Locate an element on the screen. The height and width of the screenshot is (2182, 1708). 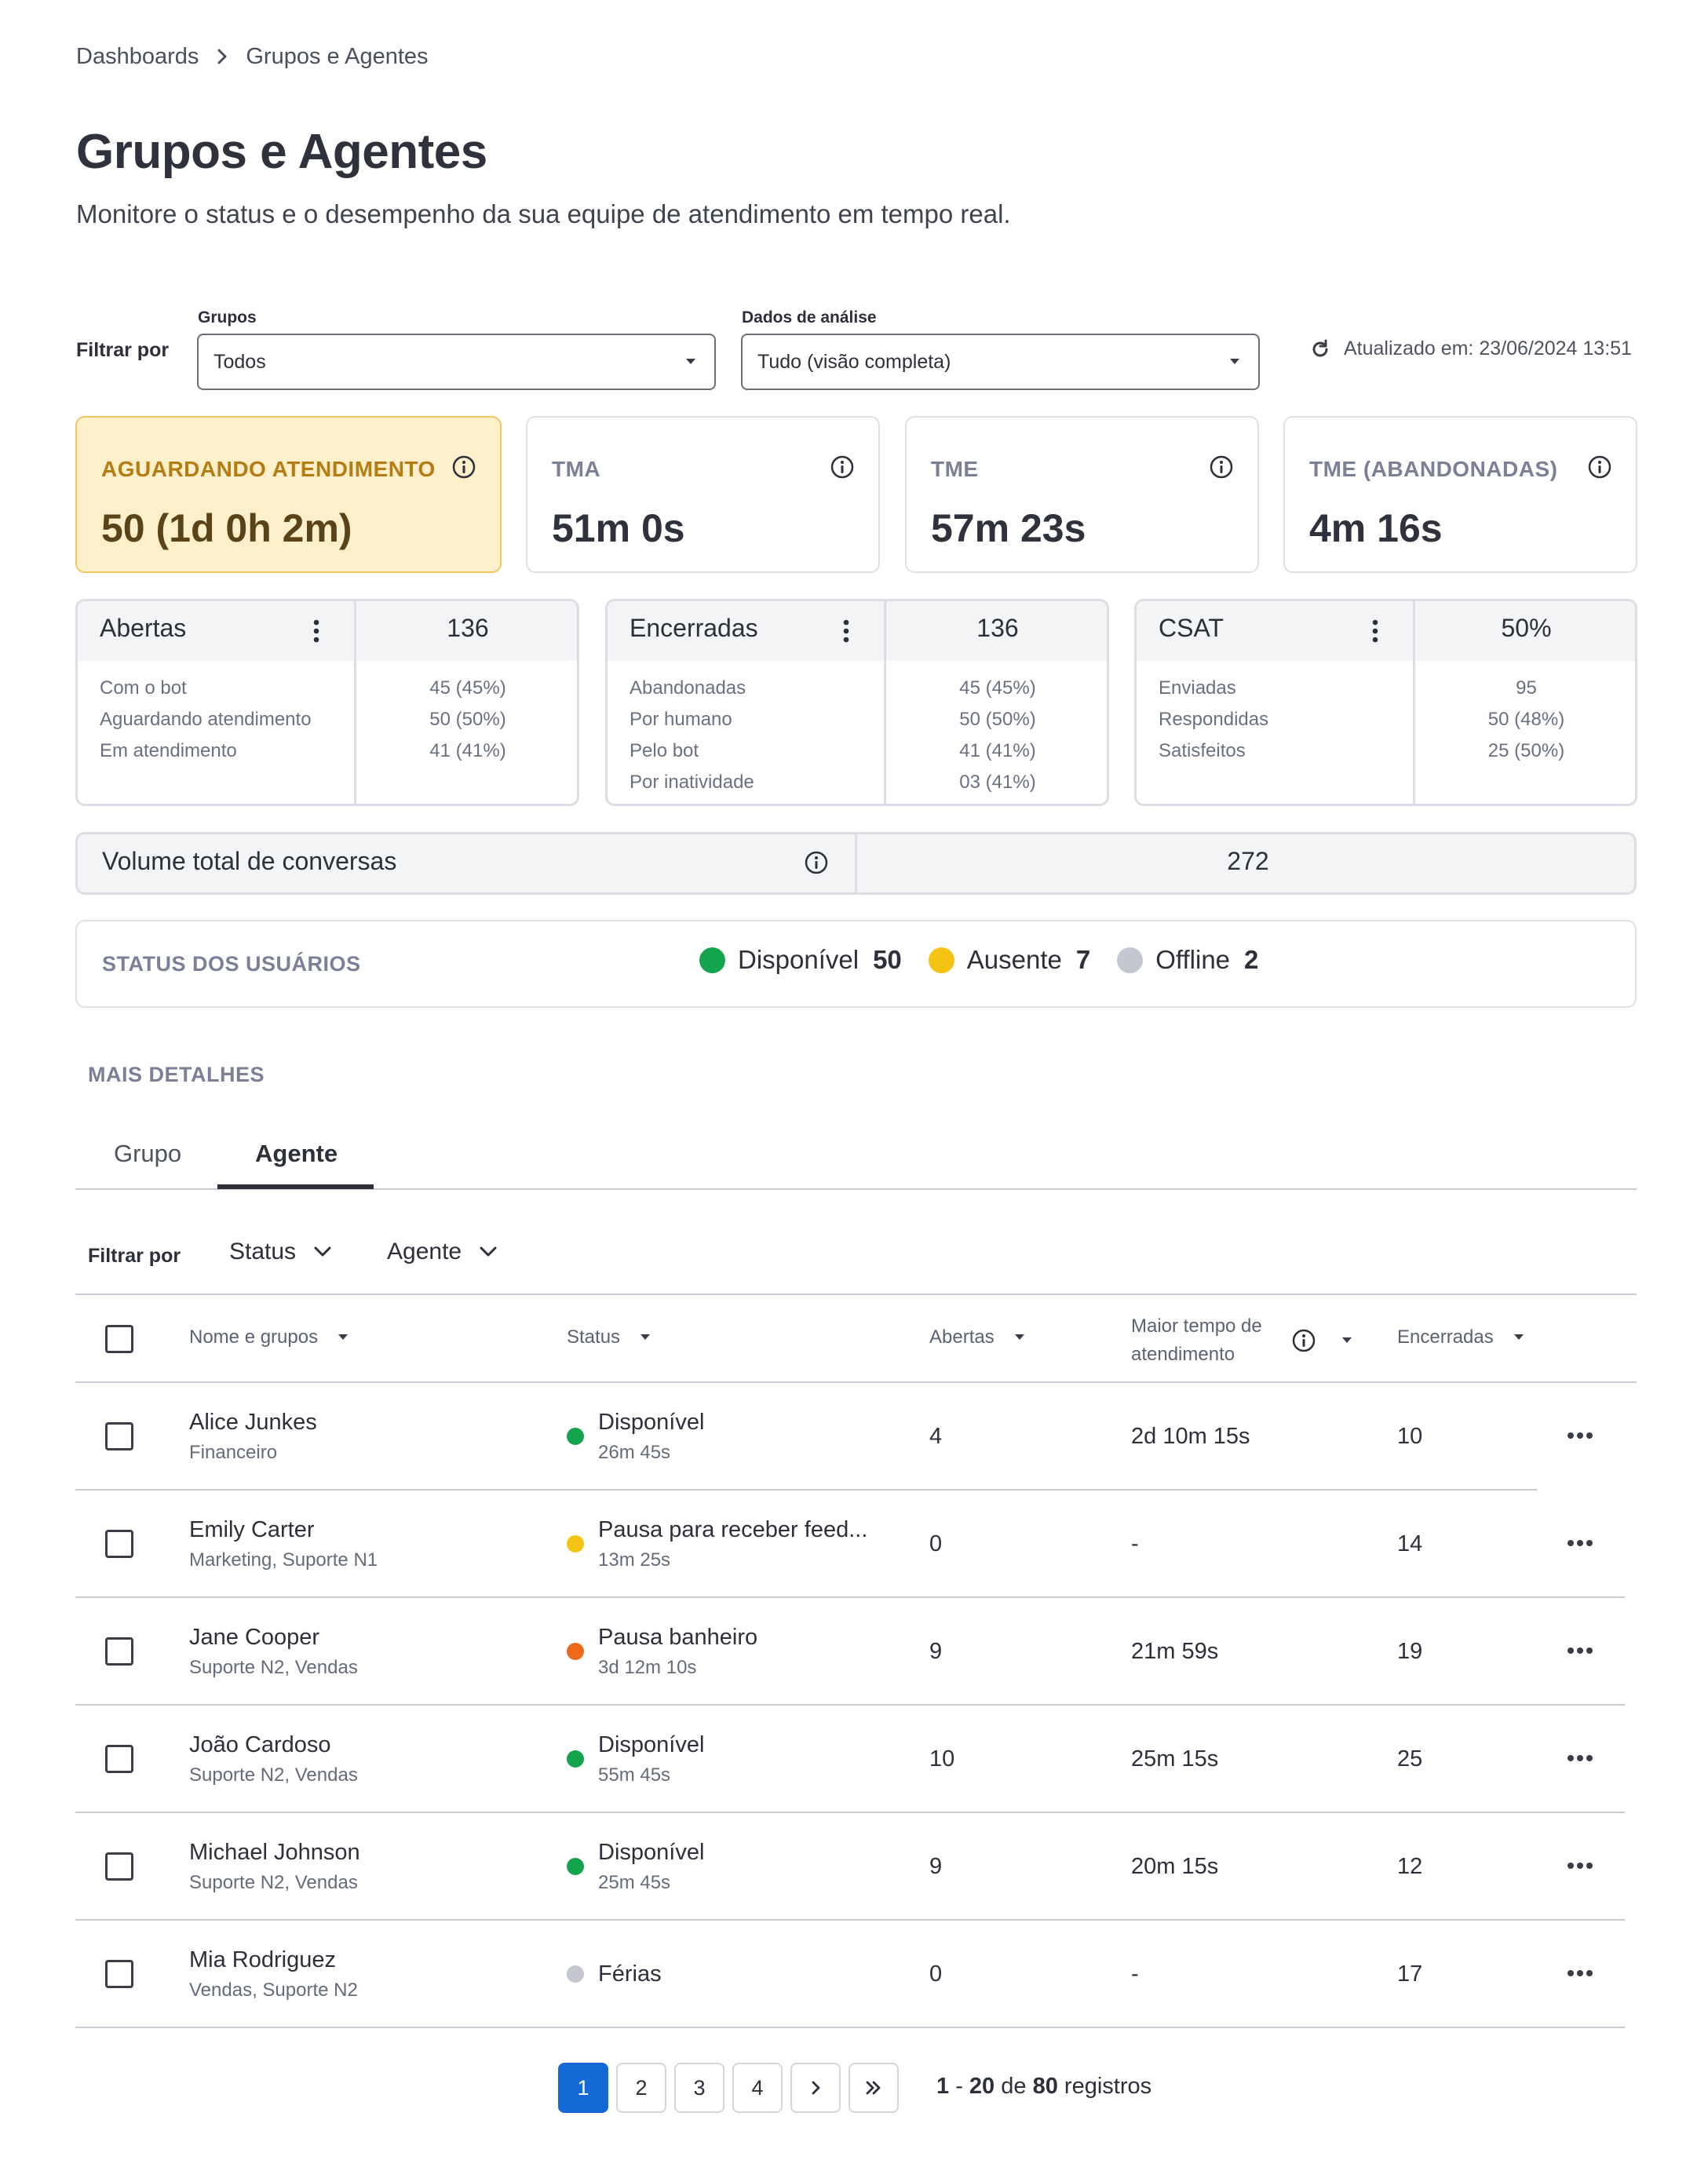
last-page-button is located at coordinates (874, 2088).